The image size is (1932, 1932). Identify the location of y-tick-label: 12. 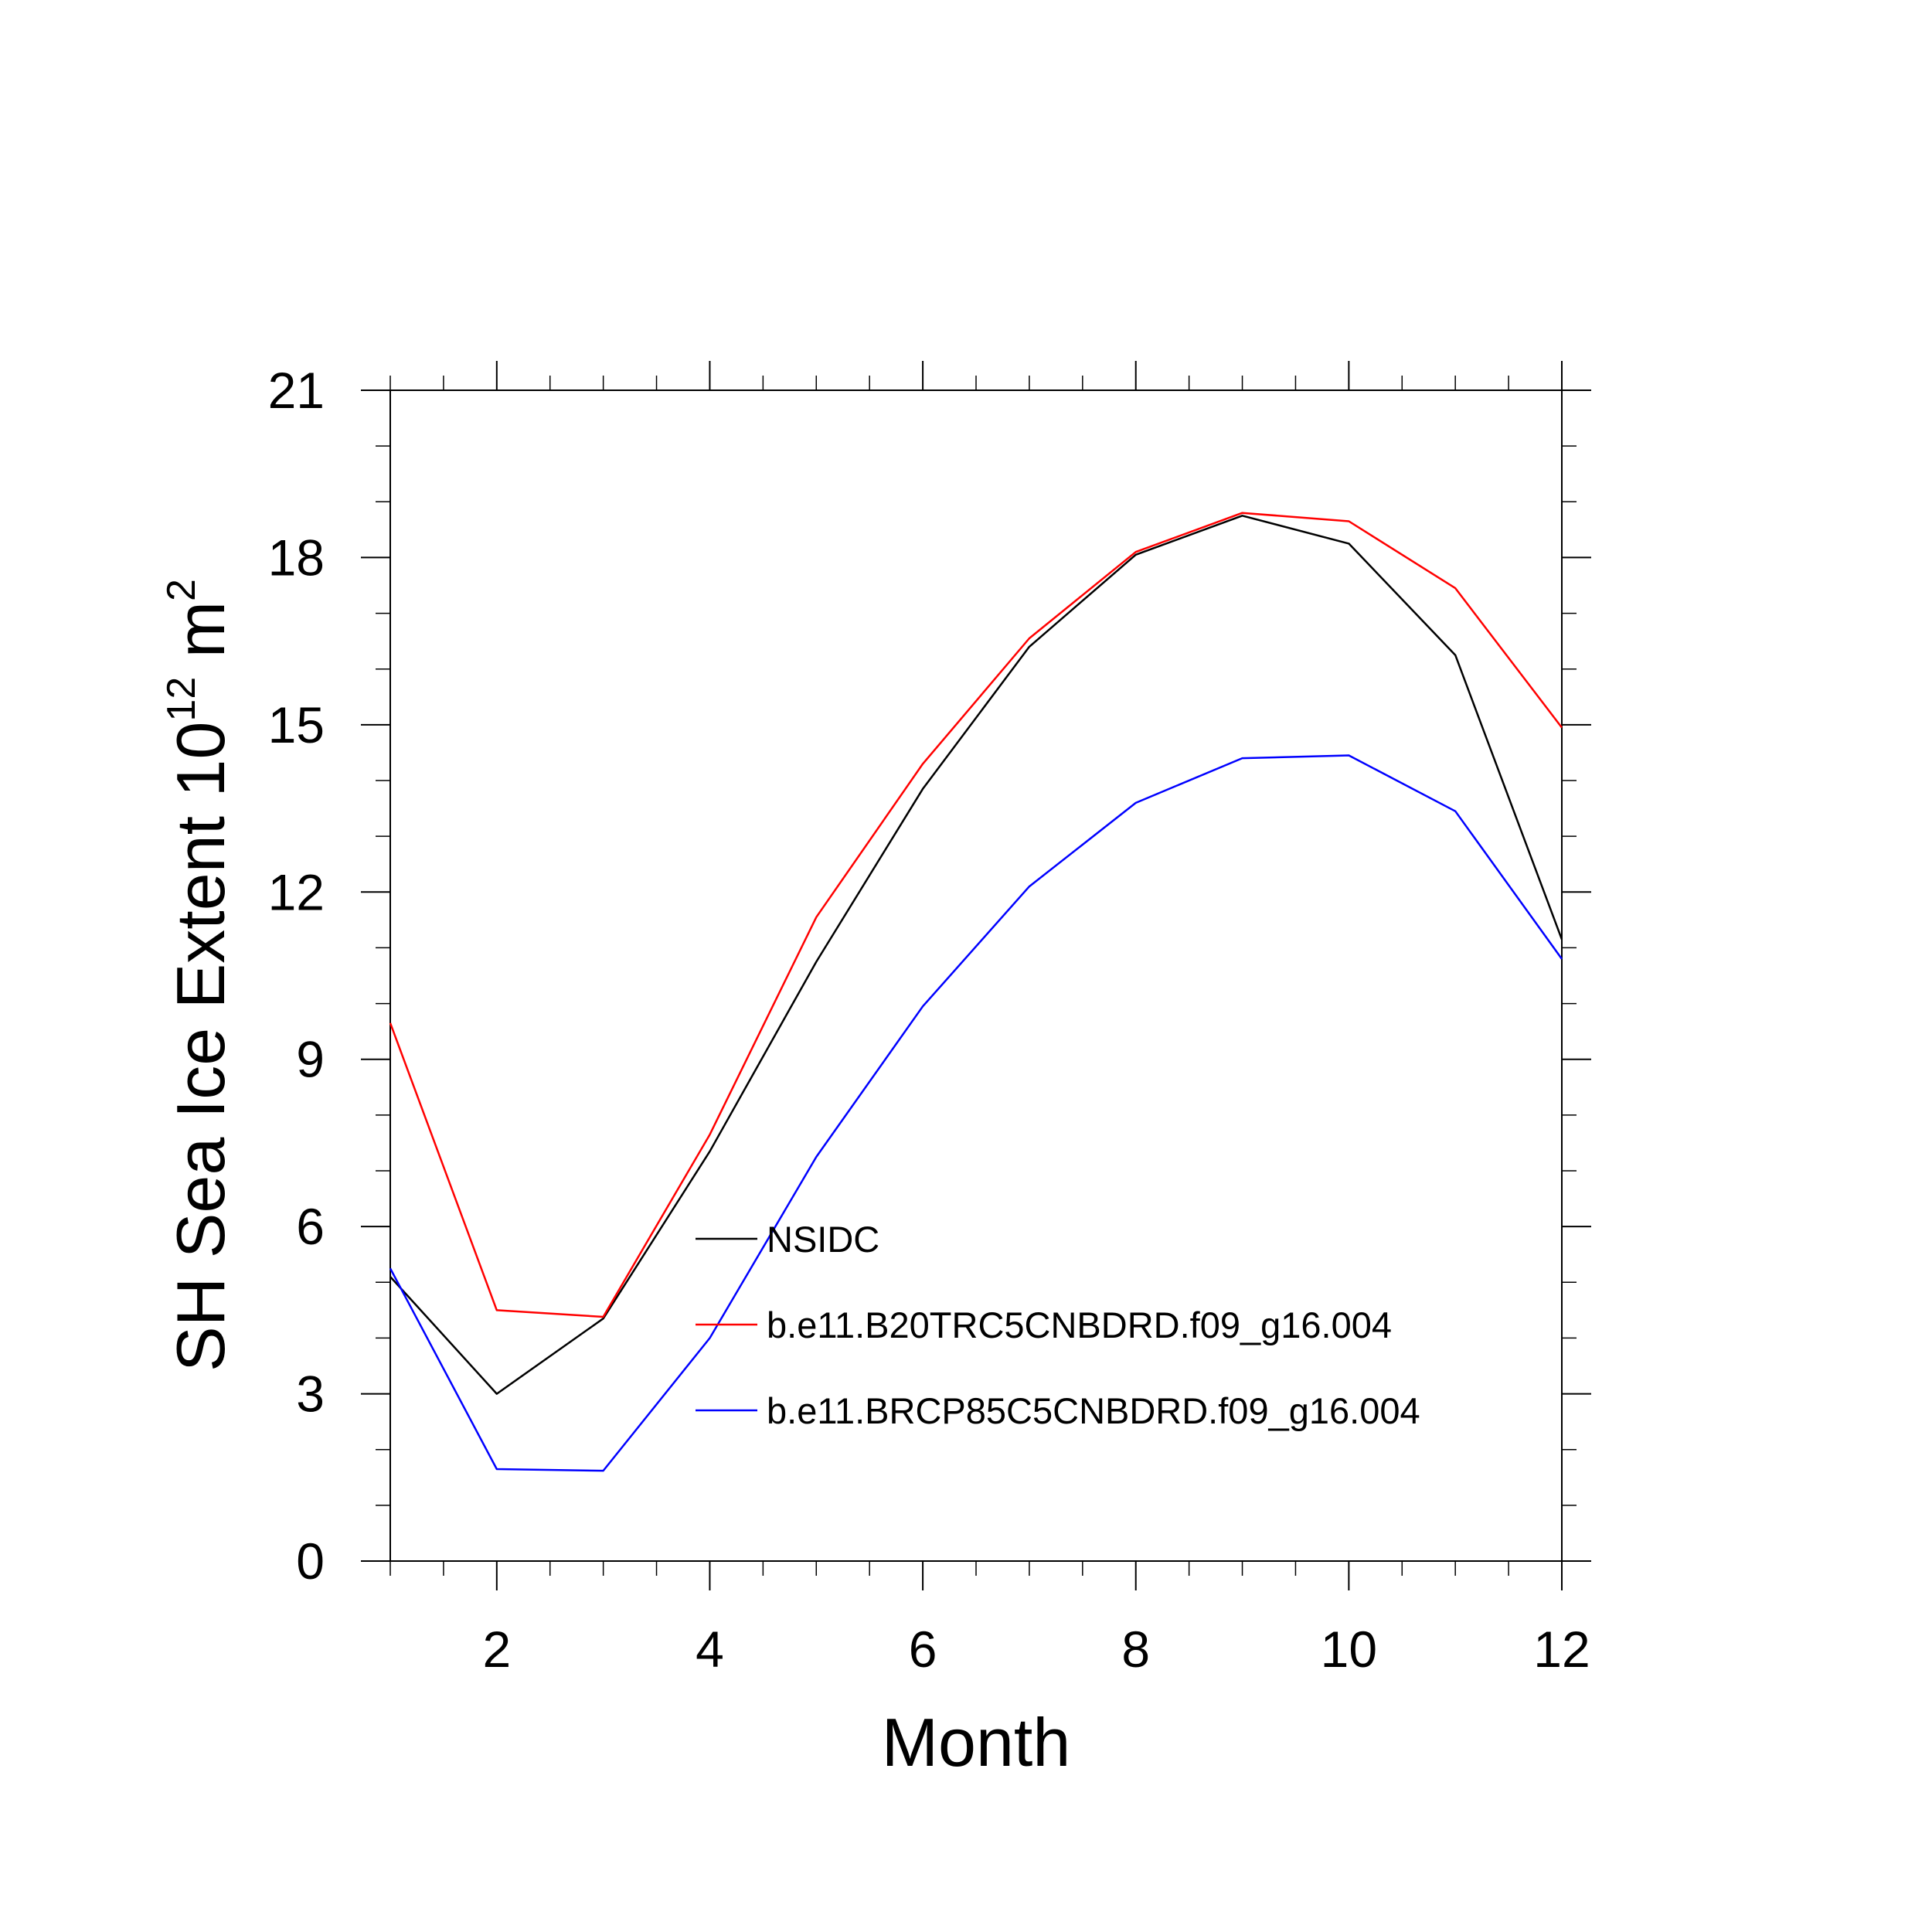
(296, 892).